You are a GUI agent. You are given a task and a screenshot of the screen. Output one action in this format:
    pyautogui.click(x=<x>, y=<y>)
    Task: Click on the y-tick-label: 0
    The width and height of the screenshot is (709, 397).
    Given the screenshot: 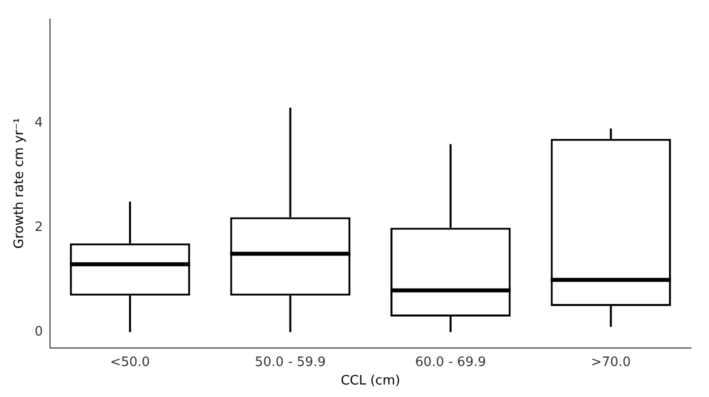 What is the action you would take?
    pyautogui.click(x=38, y=332)
    